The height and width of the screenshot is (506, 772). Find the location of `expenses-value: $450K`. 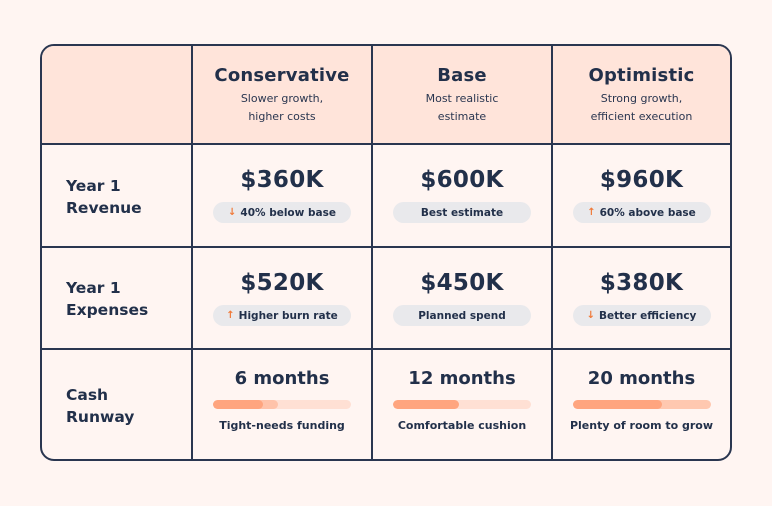

expenses-value: $450K is located at coordinates (462, 283).